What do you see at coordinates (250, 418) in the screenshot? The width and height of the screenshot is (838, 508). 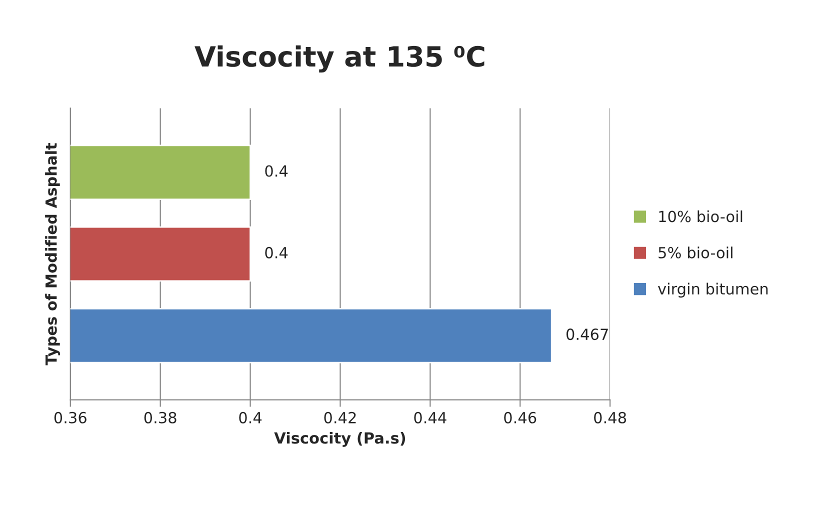 I see `x-tick-label: 0.4` at bounding box center [250, 418].